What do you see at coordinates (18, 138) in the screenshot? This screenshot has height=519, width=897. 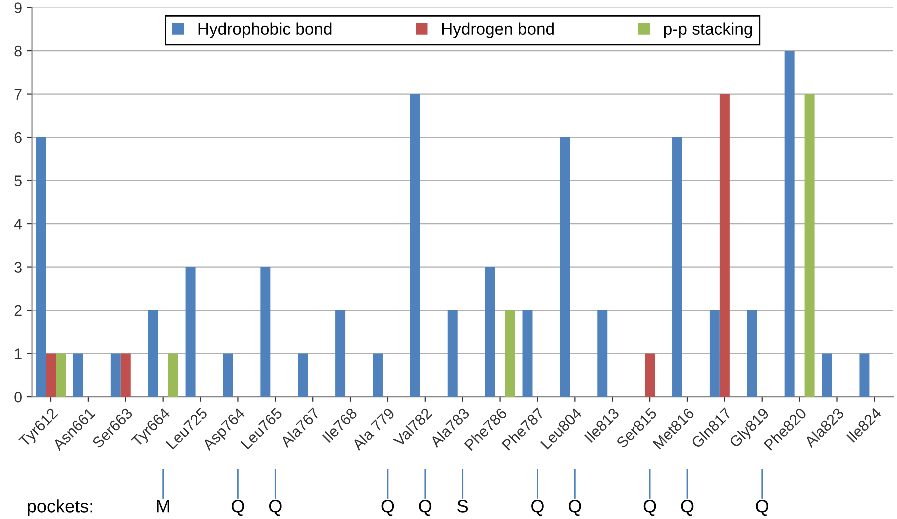 I see `y-tick-label: 6` at bounding box center [18, 138].